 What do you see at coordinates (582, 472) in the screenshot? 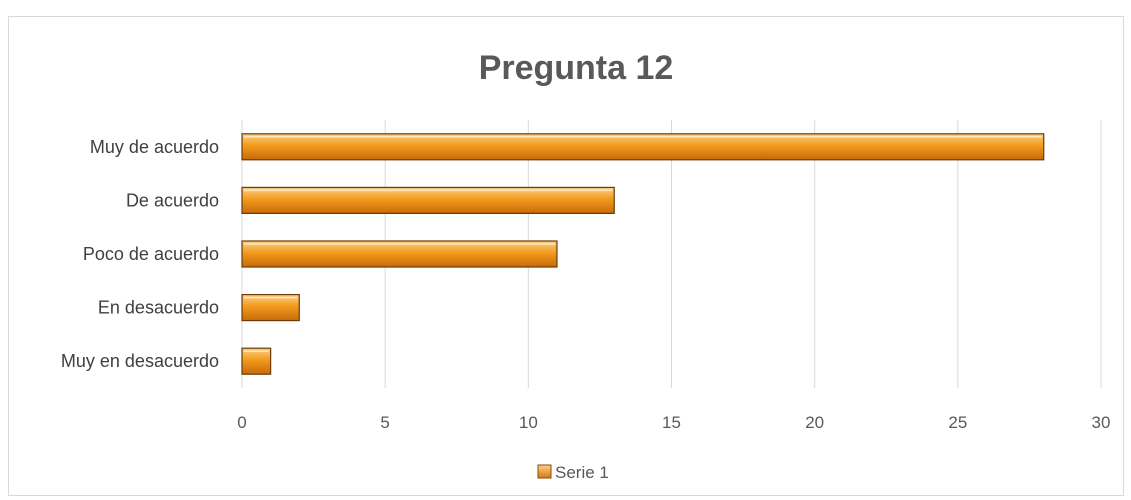
I see `legend-label-serie-1: Serie 1` at bounding box center [582, 472].